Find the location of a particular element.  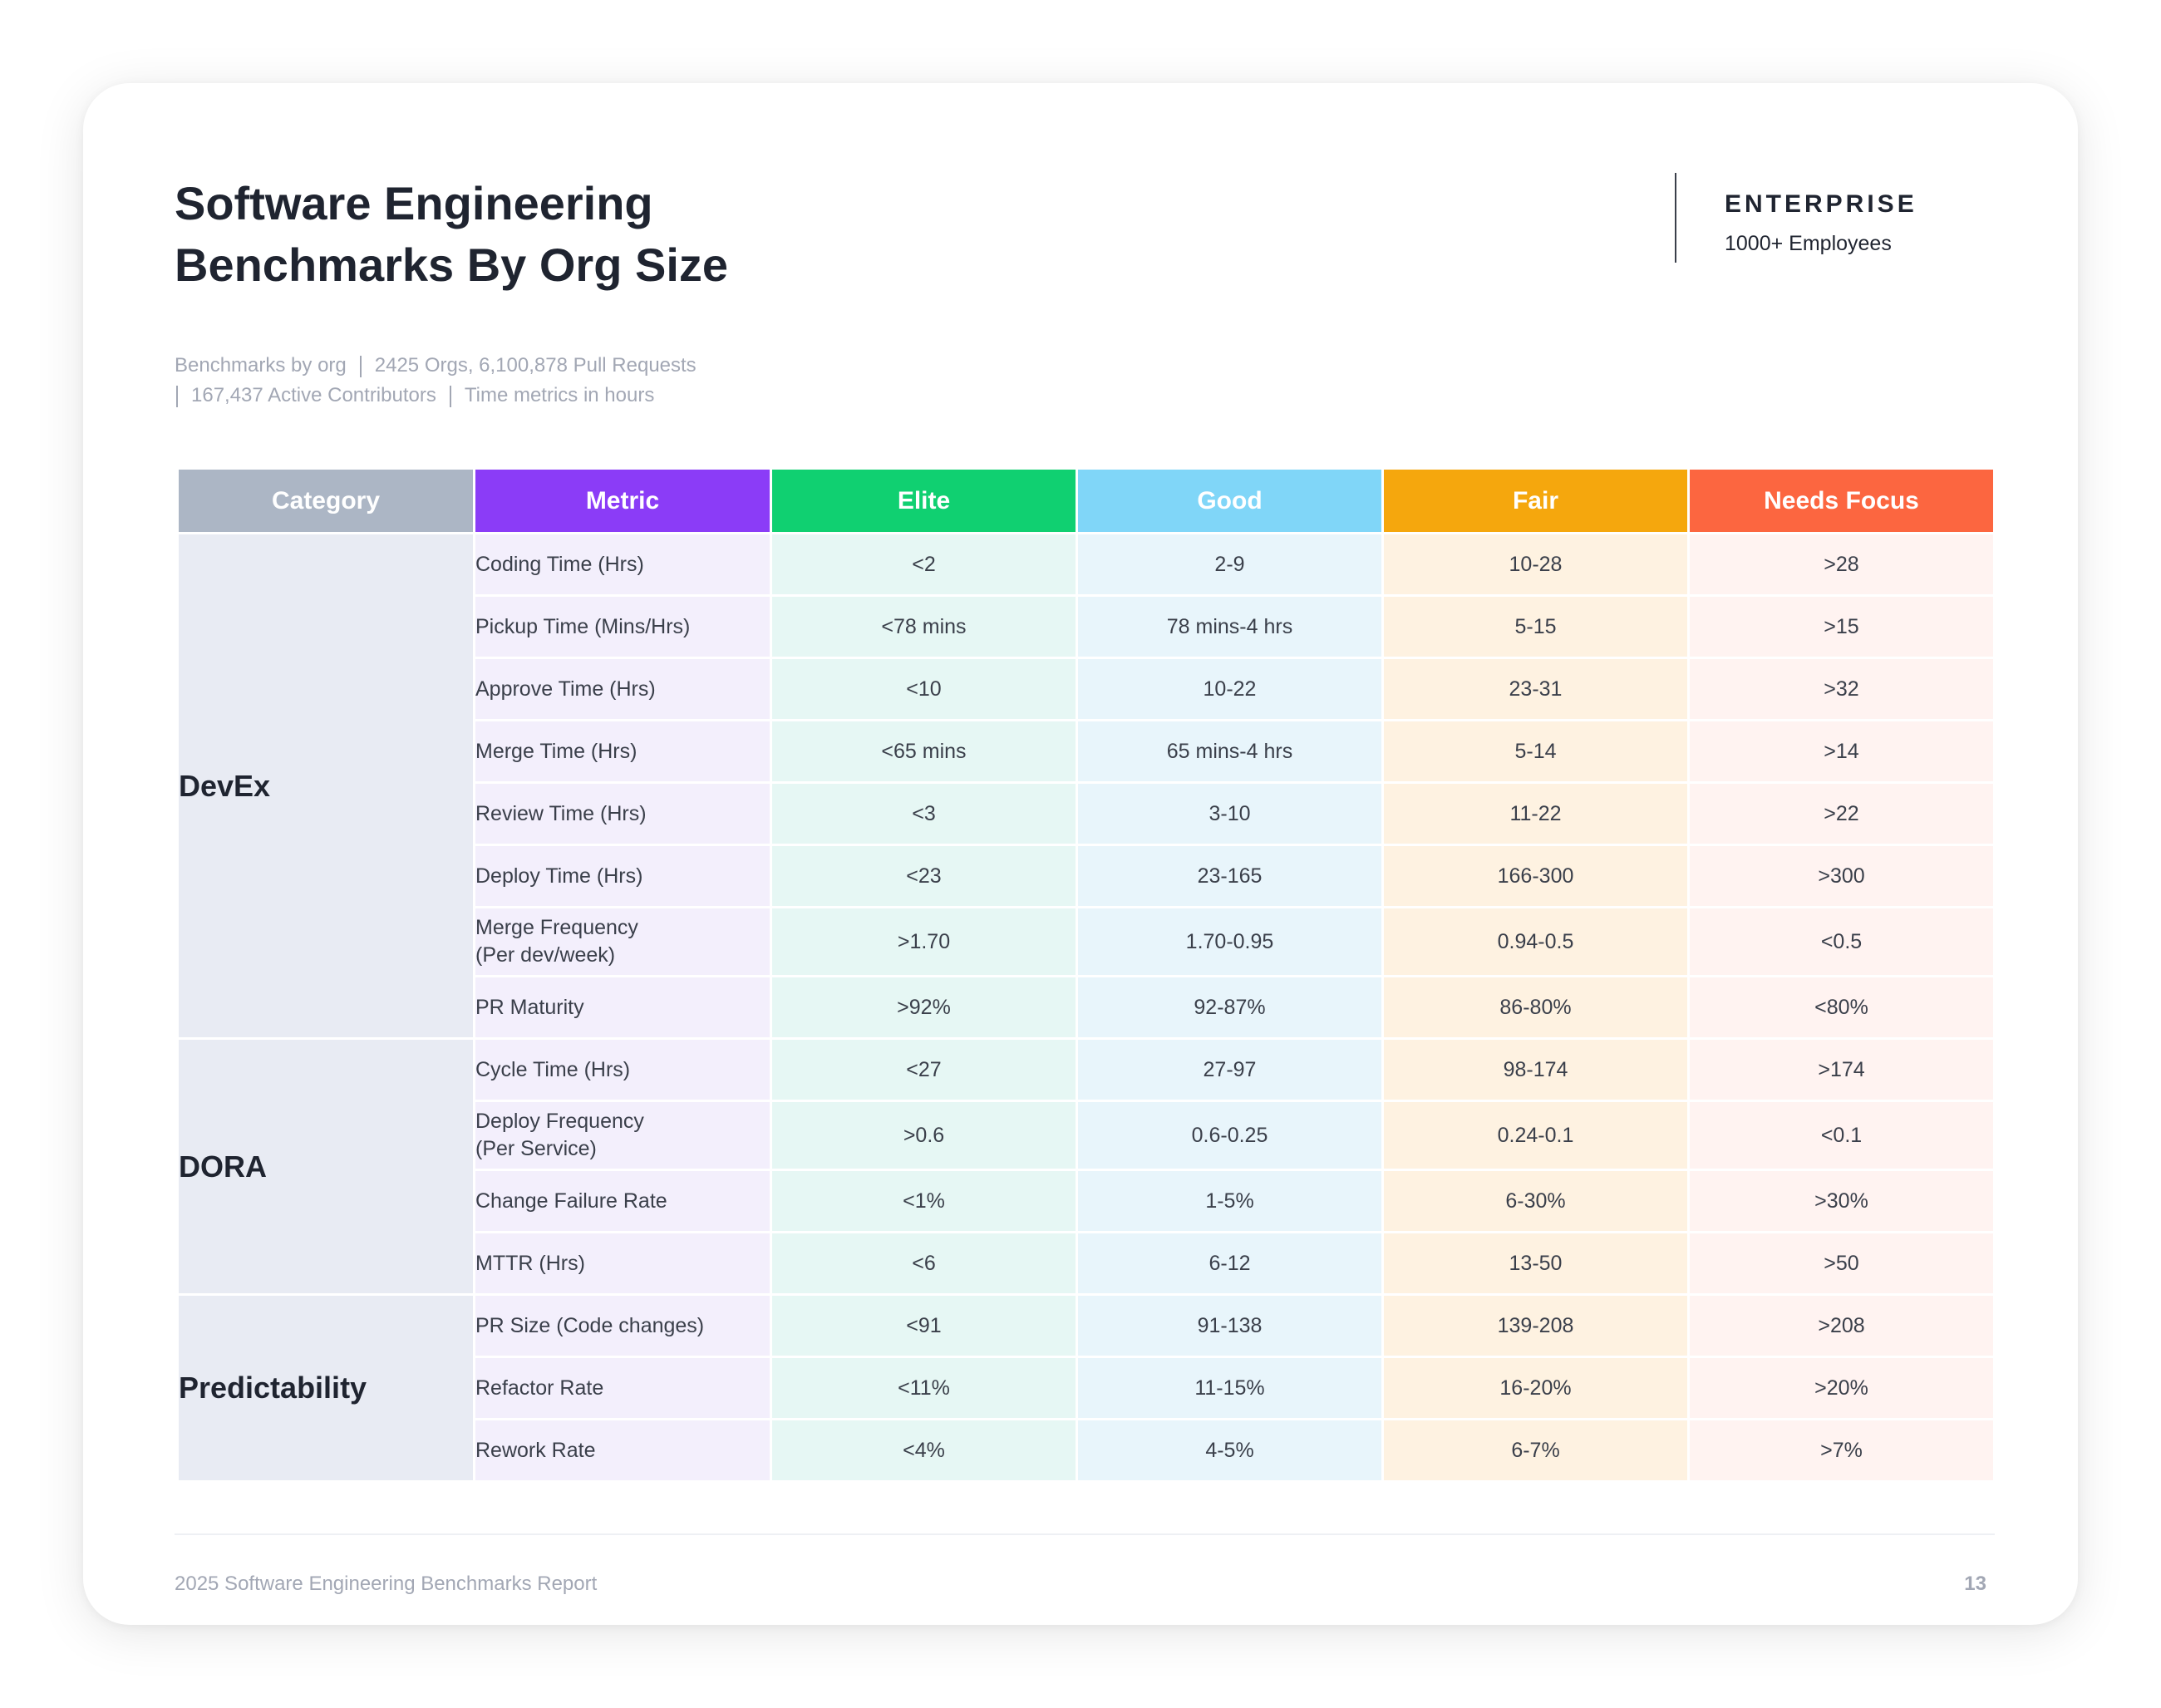

metric-unit: (Per dev/week) is located at coordinates (545, 955).